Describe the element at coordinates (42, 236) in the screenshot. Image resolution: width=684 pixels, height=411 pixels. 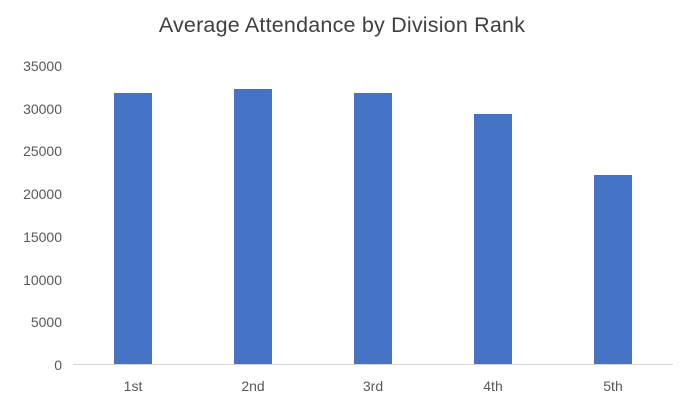
I see `y-axis-tick-label: 15000` at that location.